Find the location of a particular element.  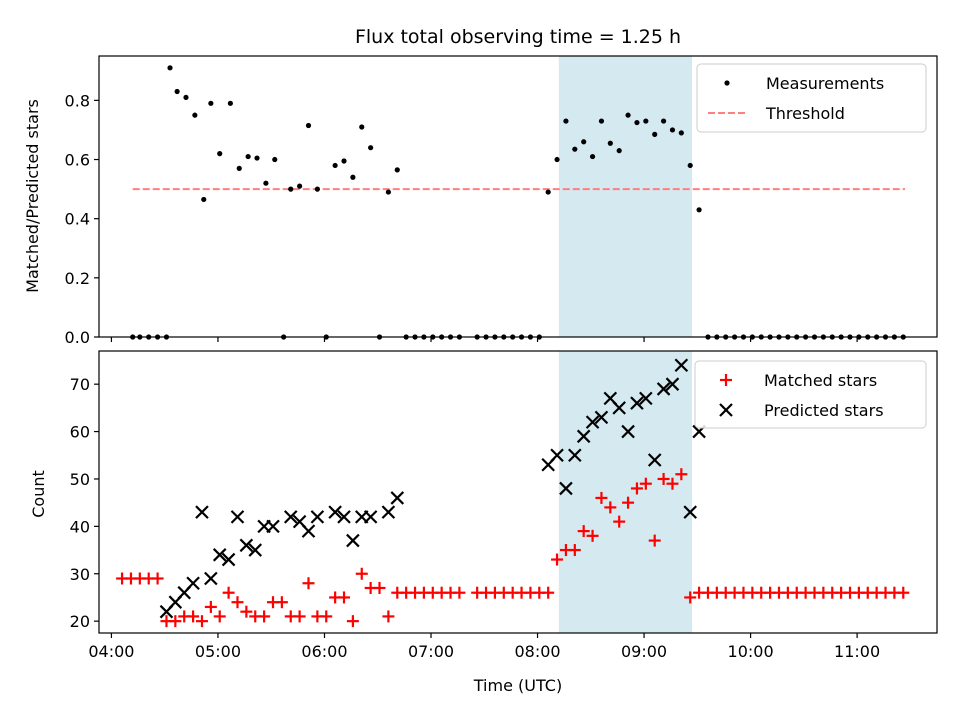

bottom-xtick-label: 06:00 is located at coordinates (324, 651).